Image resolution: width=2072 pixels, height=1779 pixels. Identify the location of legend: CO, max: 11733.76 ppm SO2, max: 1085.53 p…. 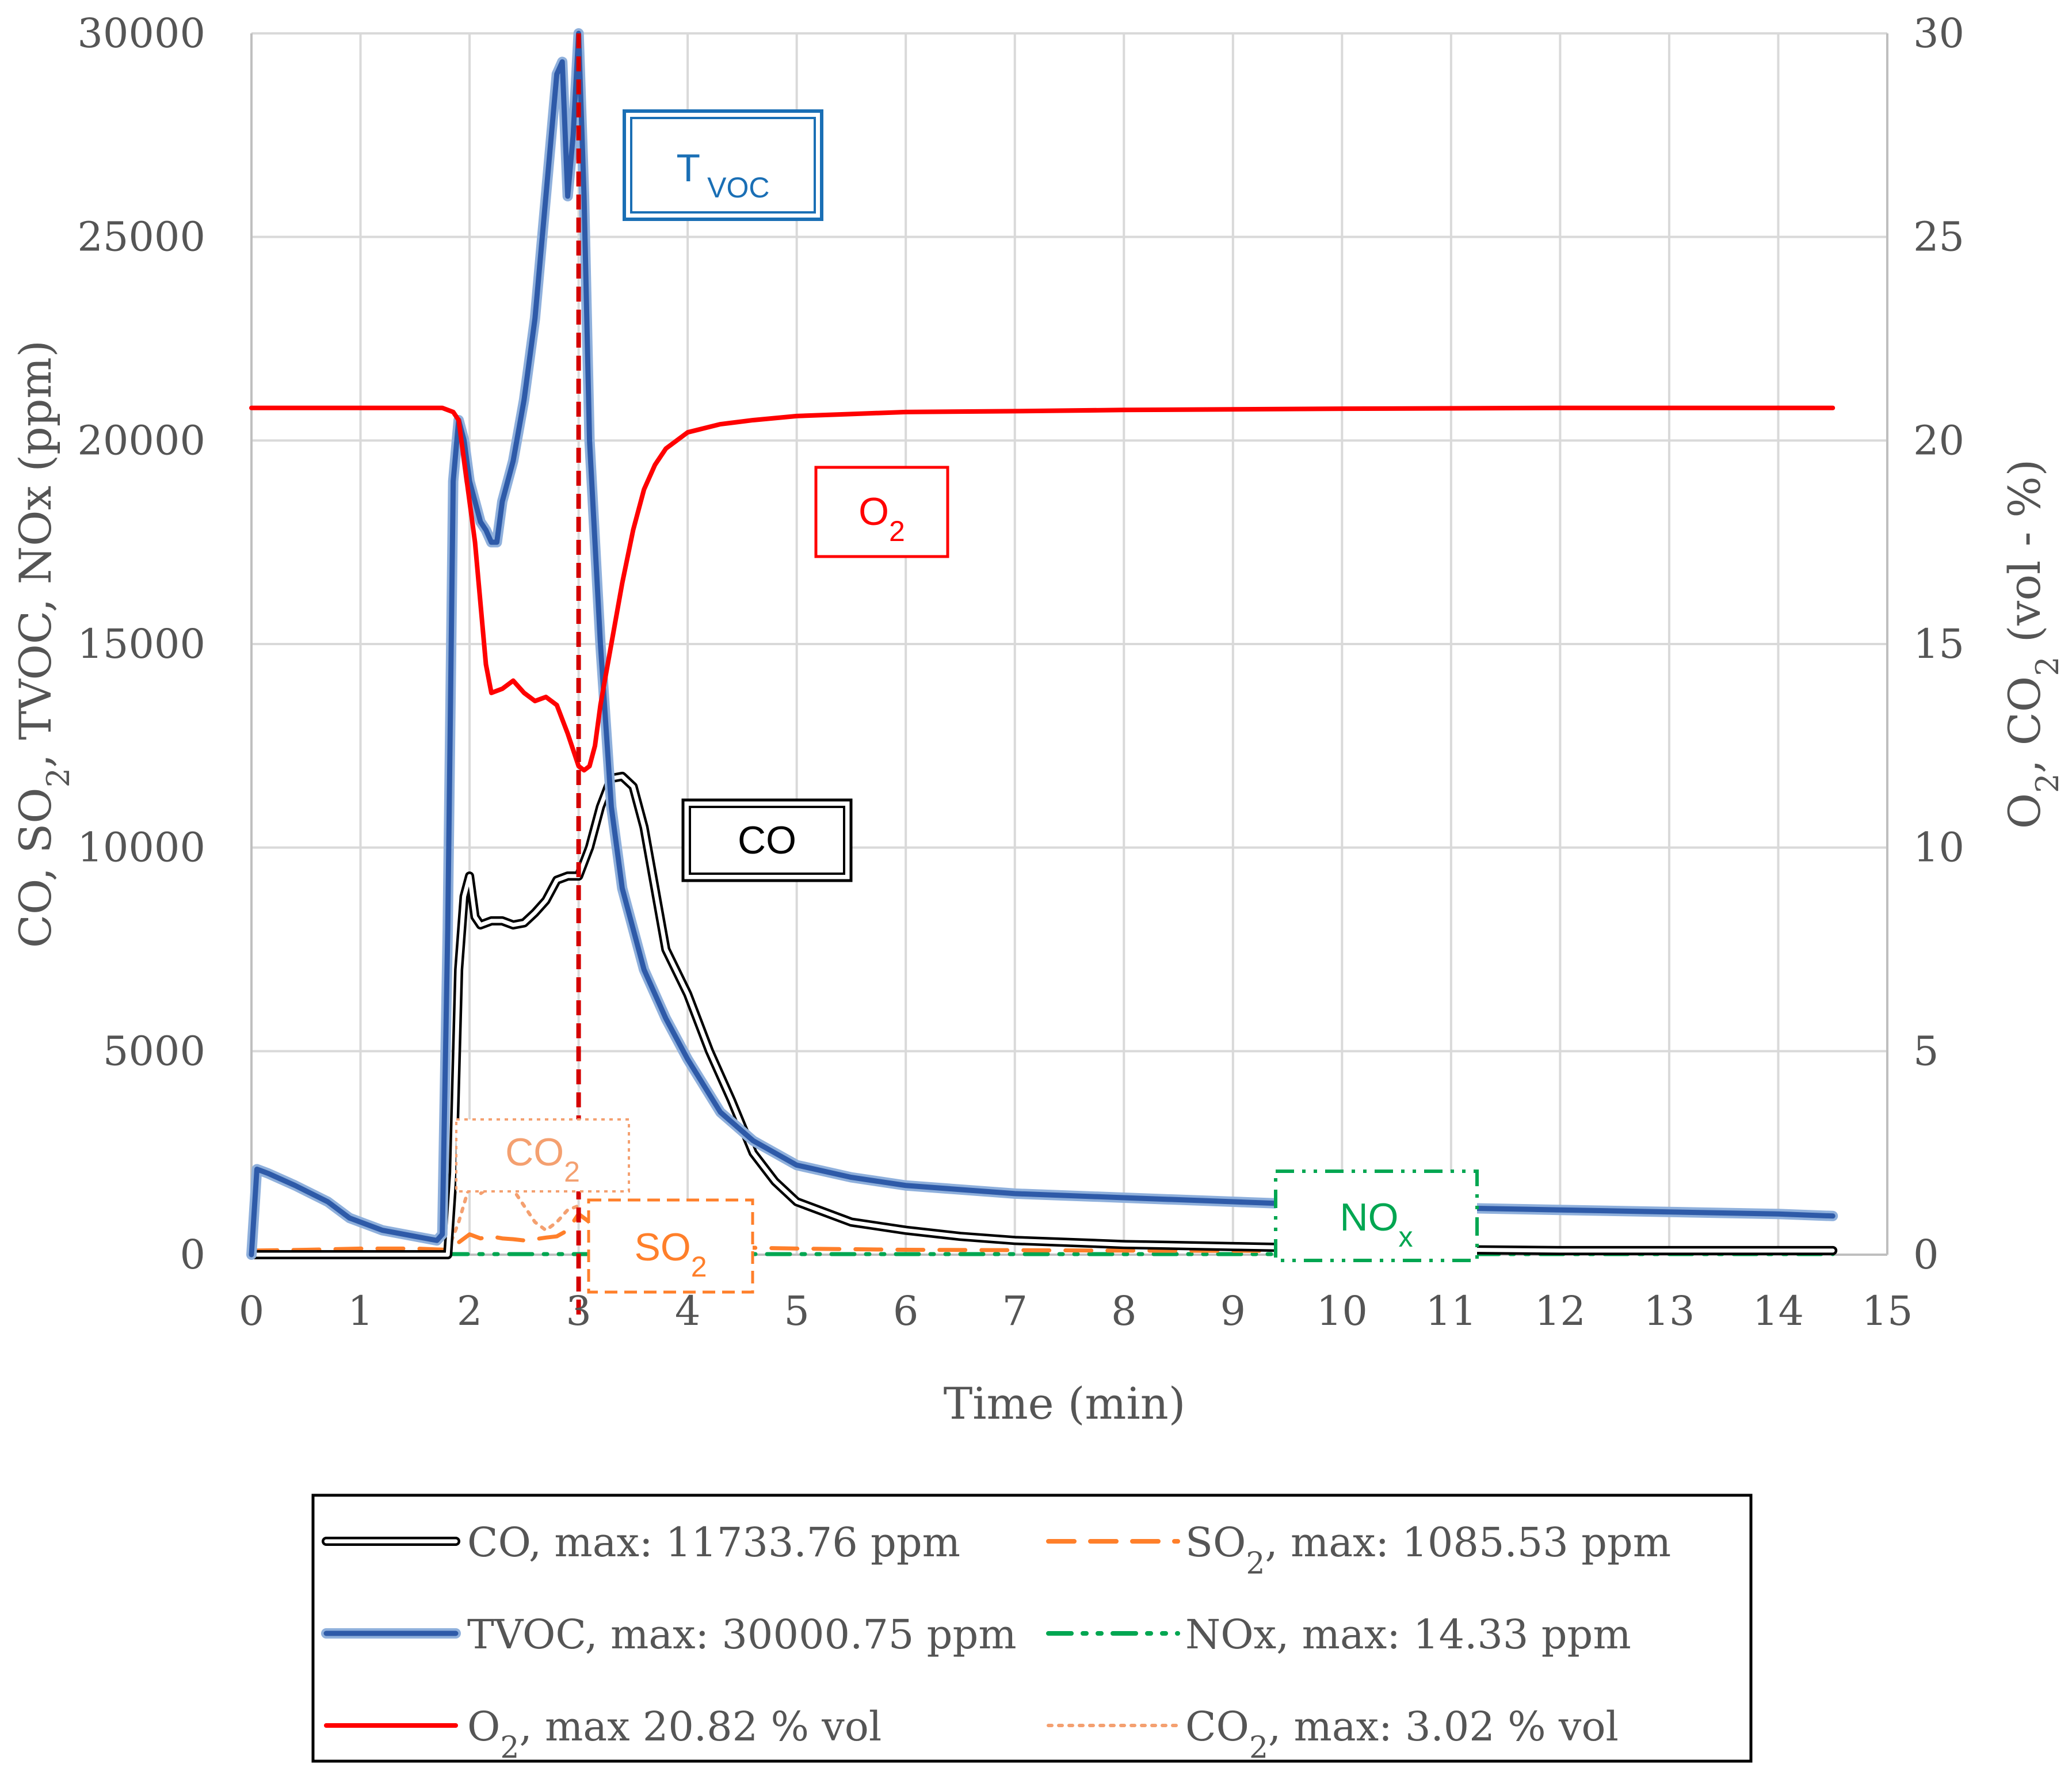
(1032, 1629).